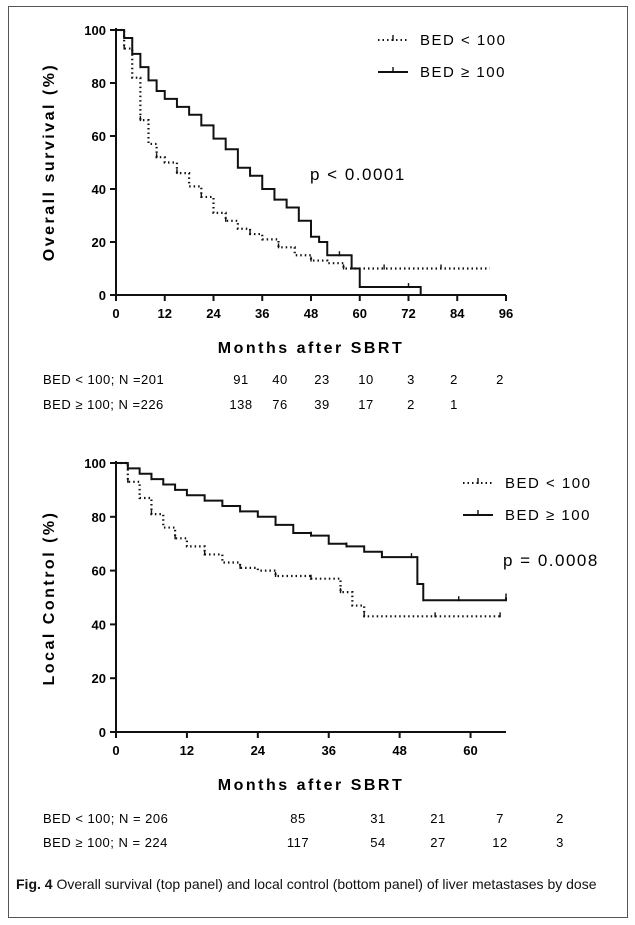  What do you see at coordinates (457, 313) in the screenshot?
I see `x-tick-label: 84` at bounding box center [457, 313].